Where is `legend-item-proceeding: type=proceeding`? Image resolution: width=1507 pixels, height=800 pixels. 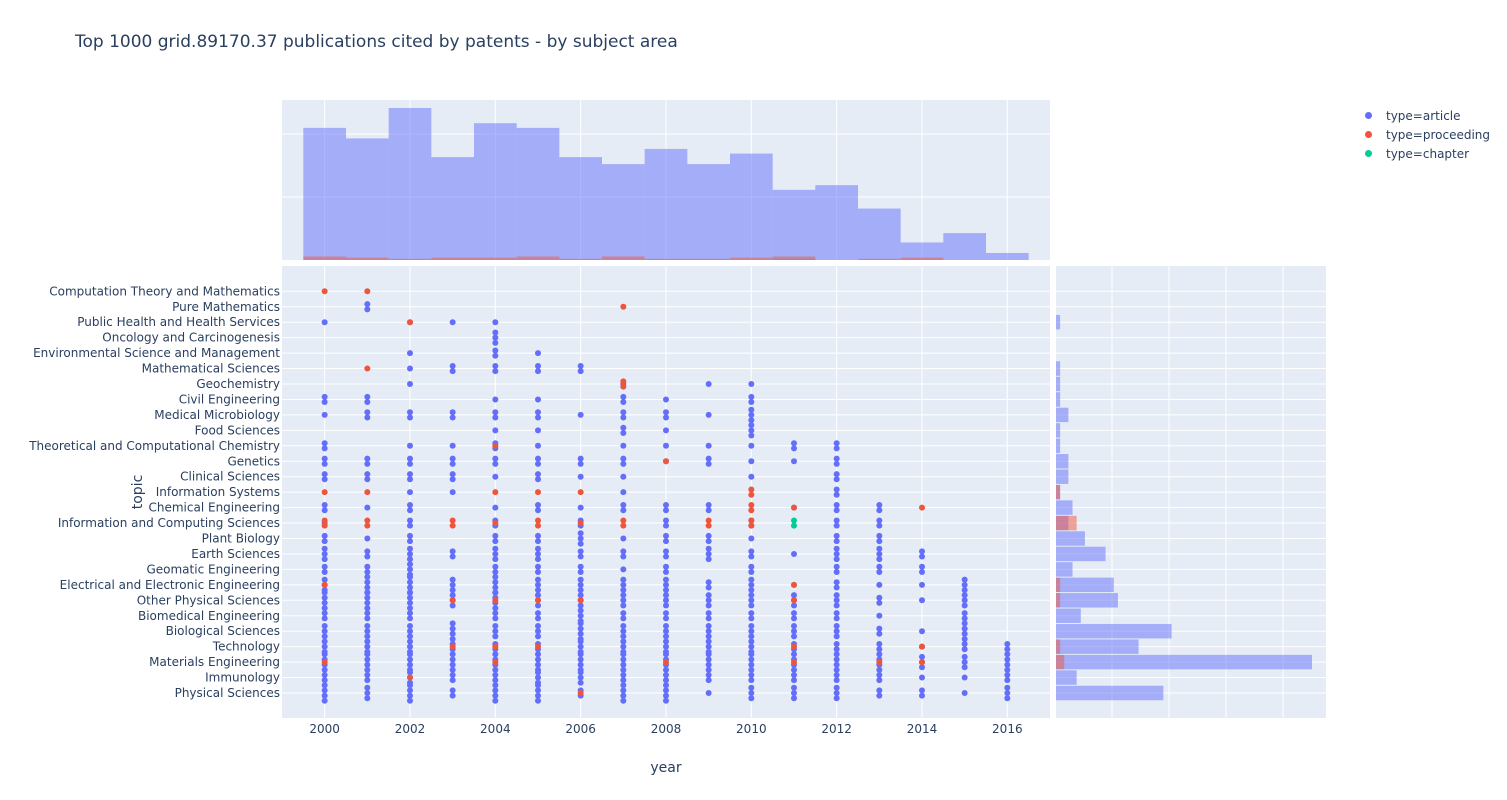
legend-item-proceeding: type=proceeding is located at coordinates (1427, 134).